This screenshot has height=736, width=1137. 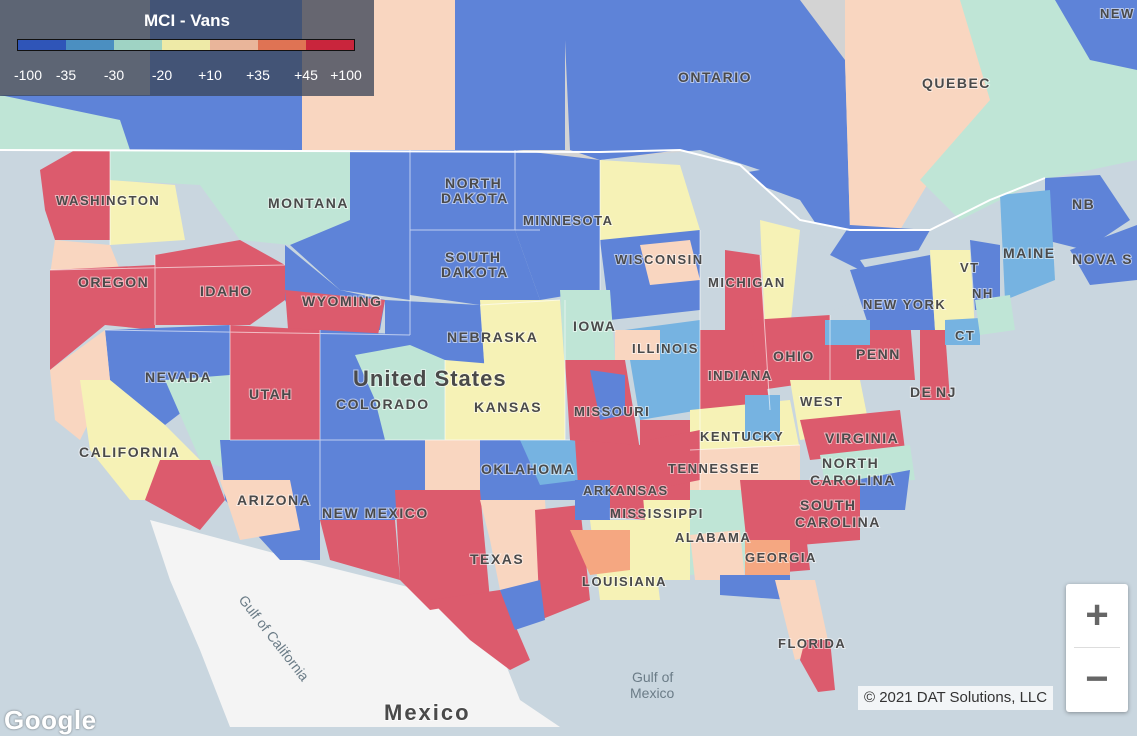 I want to click on region-ca-north, so click(x=80, y=385).